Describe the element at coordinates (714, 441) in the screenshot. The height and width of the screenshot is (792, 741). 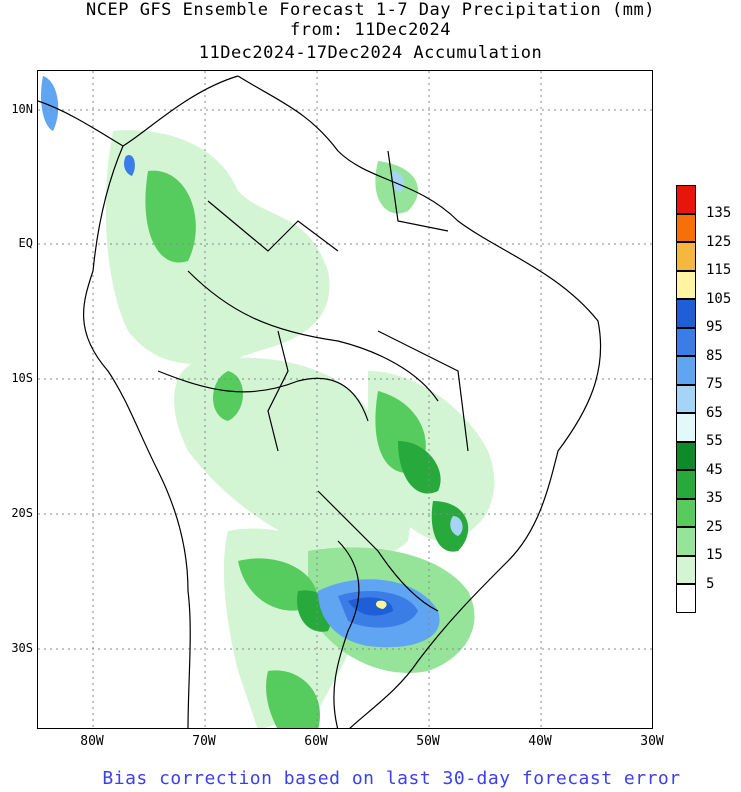
I see `legend-label: 55` at that location.